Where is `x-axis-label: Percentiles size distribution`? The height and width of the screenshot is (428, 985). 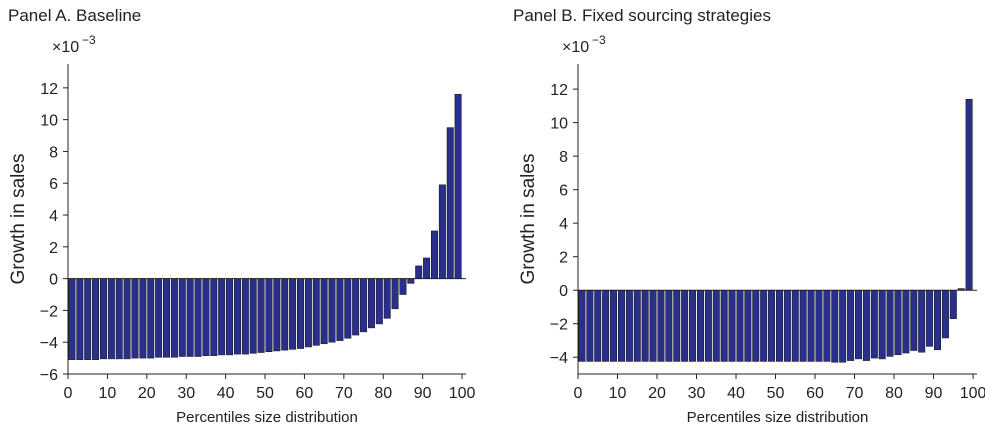
x-axis-label: Percentiles size distribution is located at coordinates (267, 417).